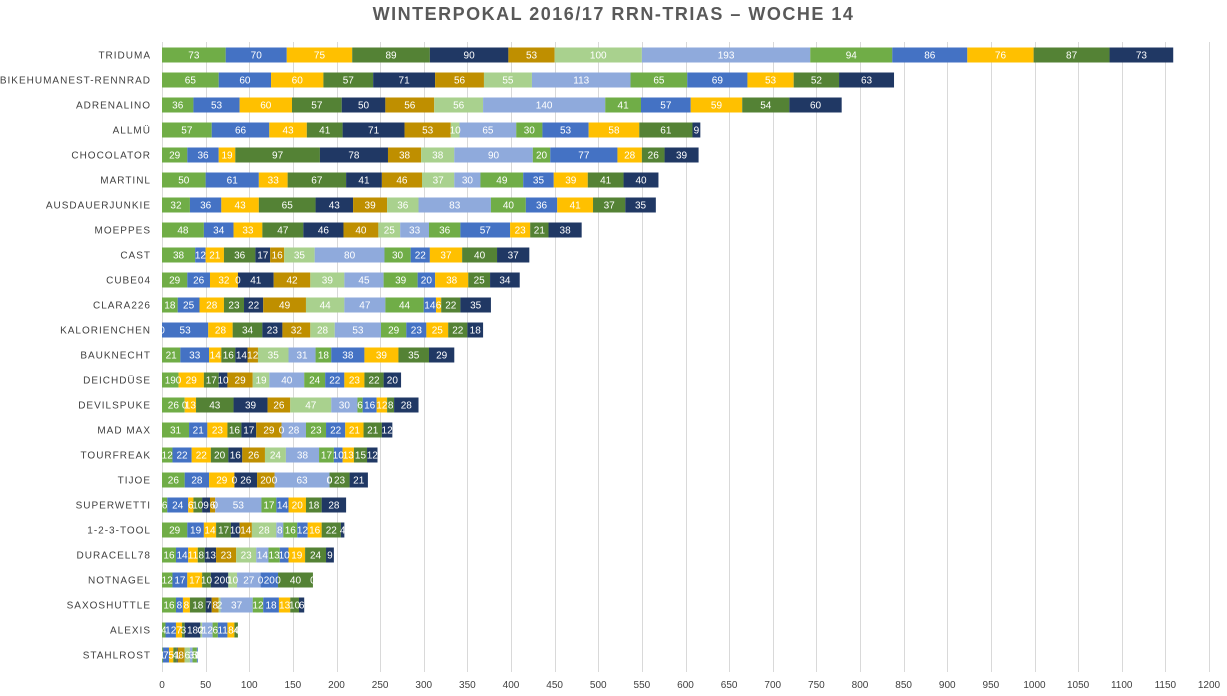  I want to click on data-label: 17, so click(180, 581).